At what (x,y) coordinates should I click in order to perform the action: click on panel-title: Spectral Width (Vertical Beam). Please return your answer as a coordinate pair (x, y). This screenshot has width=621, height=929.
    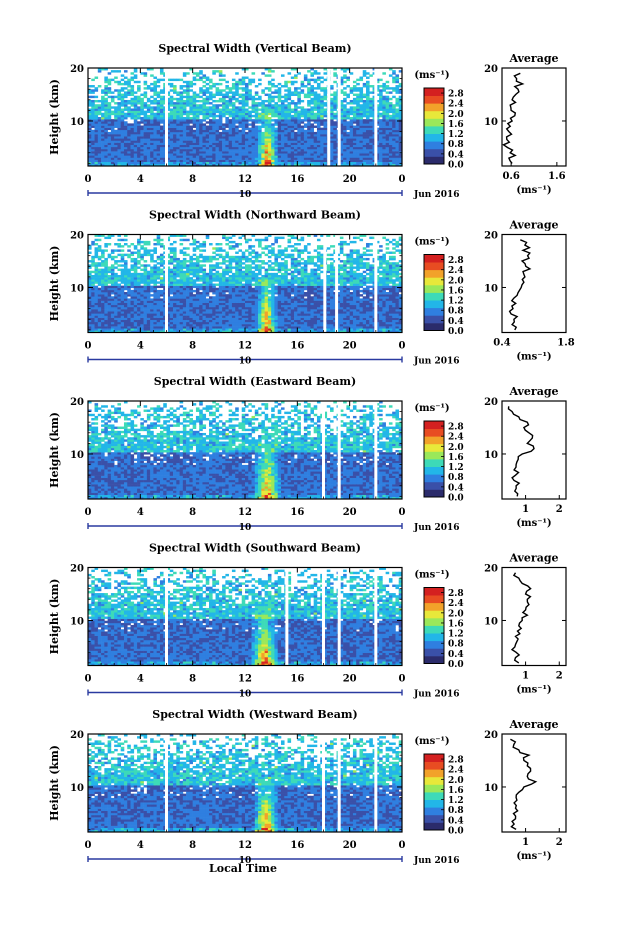
    Looking at the image, I should click on (254, 48).